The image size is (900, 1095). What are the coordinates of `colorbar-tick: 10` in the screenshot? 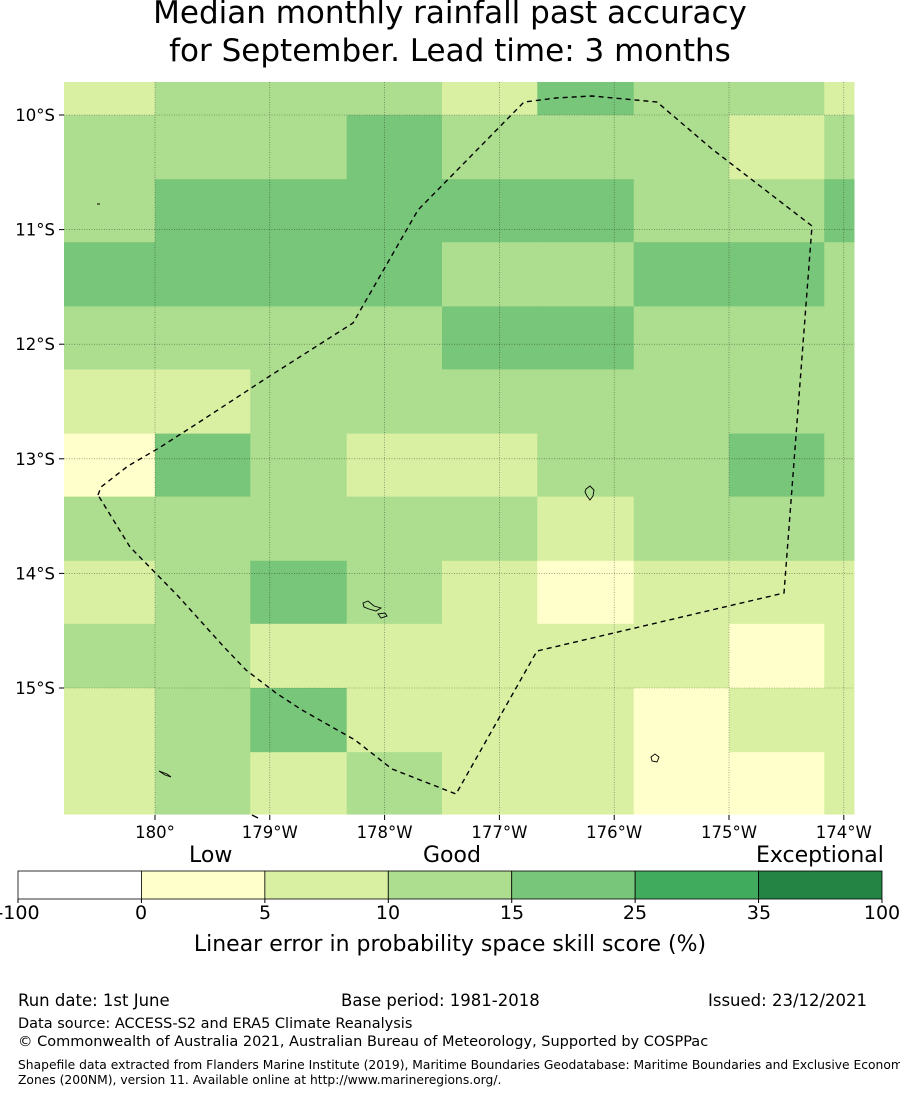 It's located at (388, 913).